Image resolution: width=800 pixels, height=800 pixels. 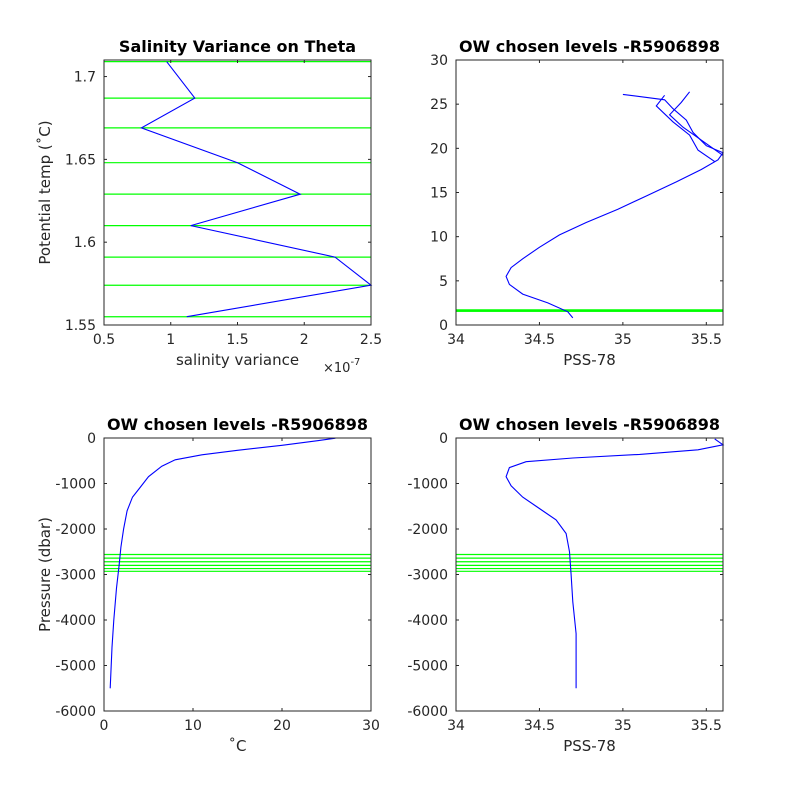 What do you see at coordinates (439, 194) in the screenshot?
I see `y-tick-label: 15` at bounding box center [439, 194].